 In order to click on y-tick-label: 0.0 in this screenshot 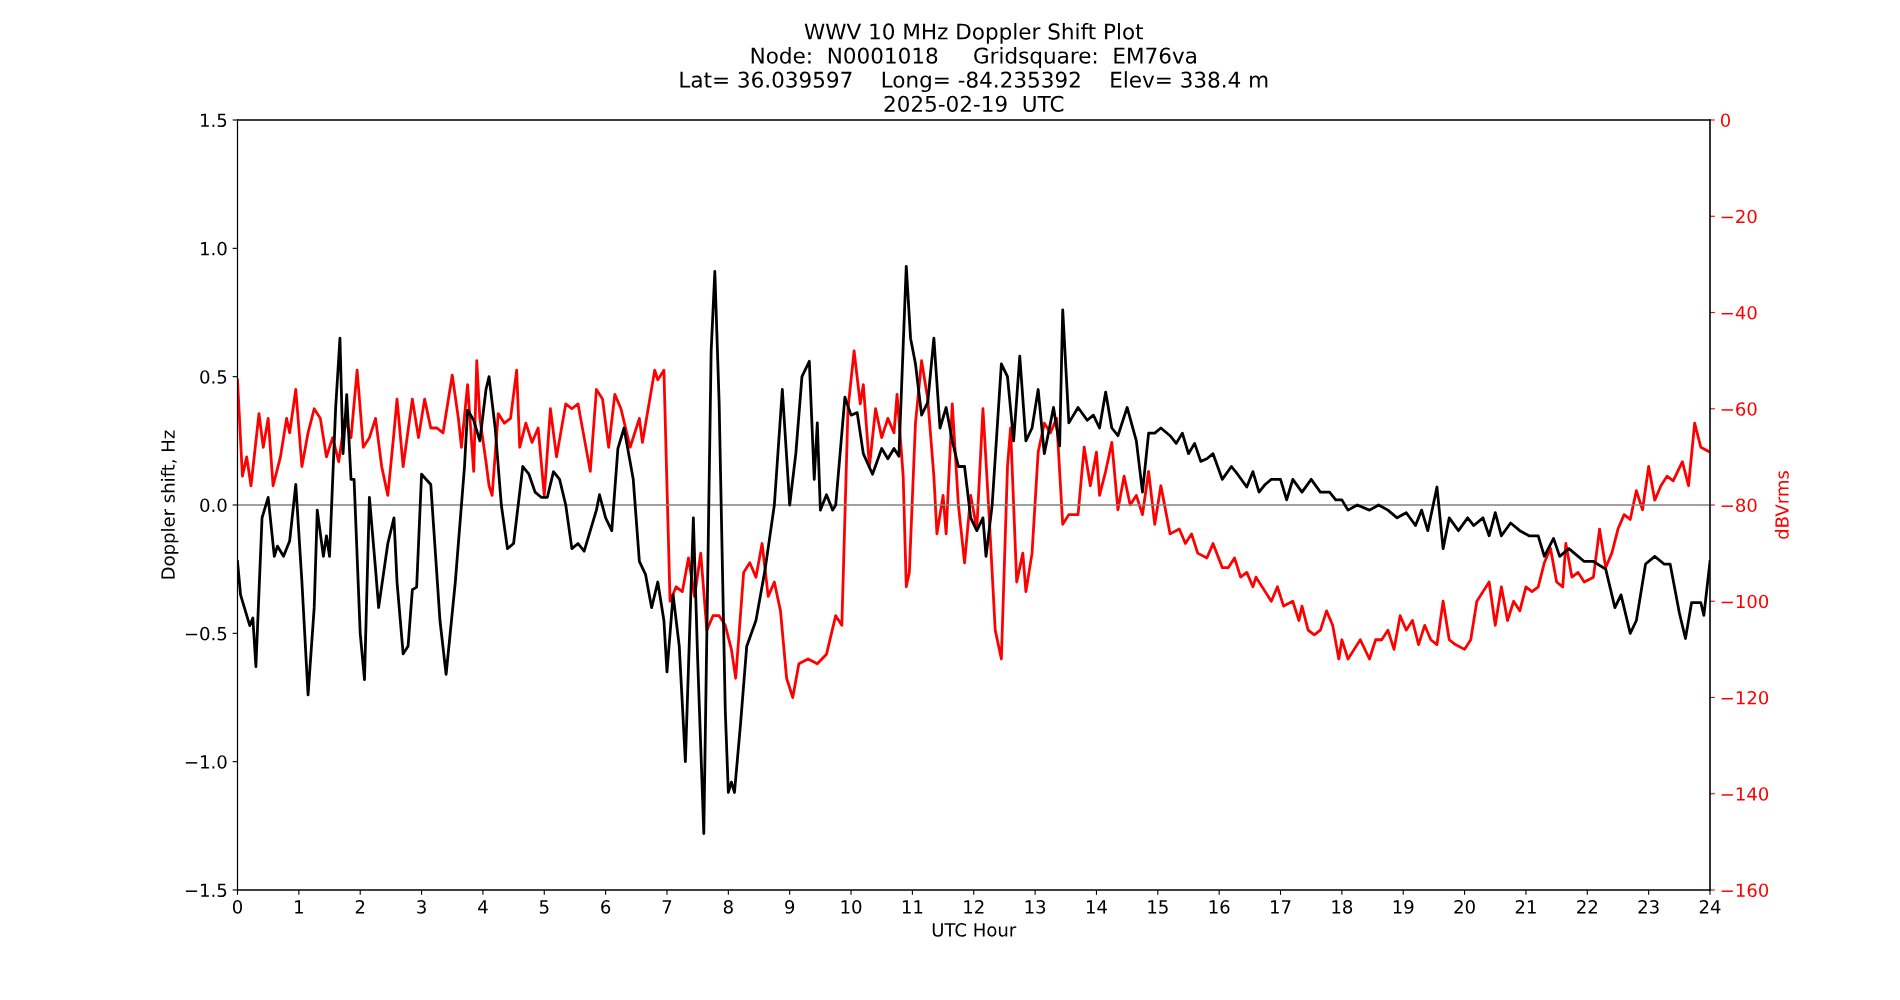, I will do `click(213, 505)`.